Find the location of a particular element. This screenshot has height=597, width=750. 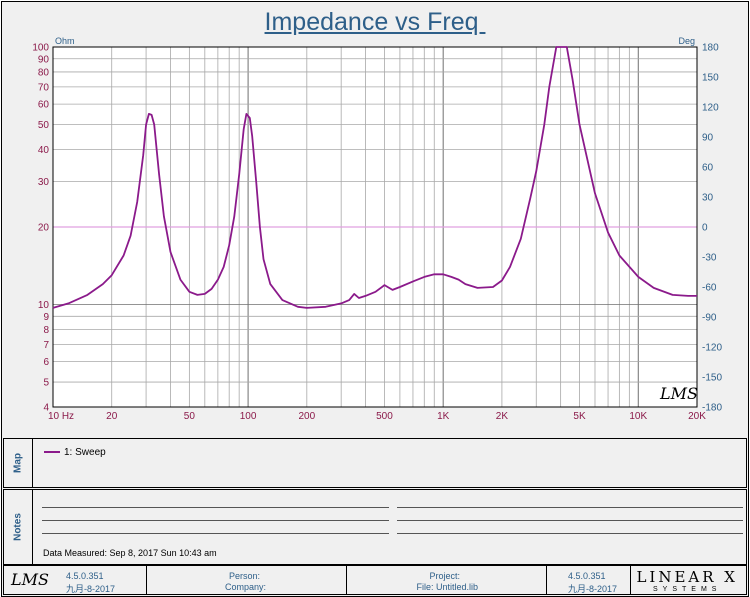

y2-tick-label: -150 is located at coordinates (712, 378).